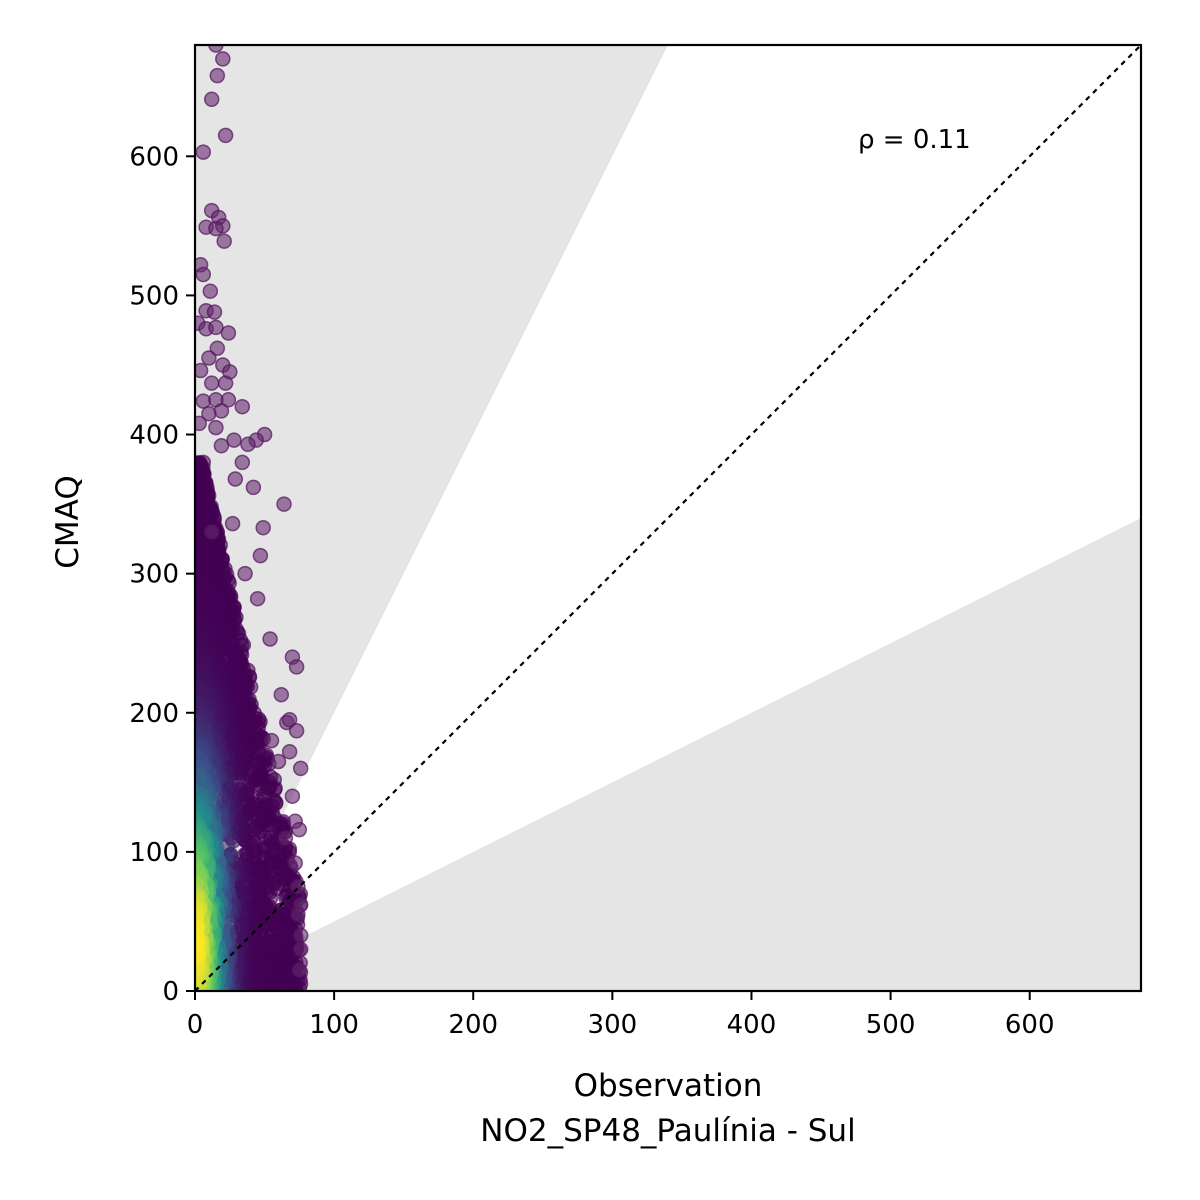 The image size is (1200, 1200). What do you see at coordinates (154, 853) in the screenshot?
I see `y-tick-label: 100` at bounding box center [154, 853].